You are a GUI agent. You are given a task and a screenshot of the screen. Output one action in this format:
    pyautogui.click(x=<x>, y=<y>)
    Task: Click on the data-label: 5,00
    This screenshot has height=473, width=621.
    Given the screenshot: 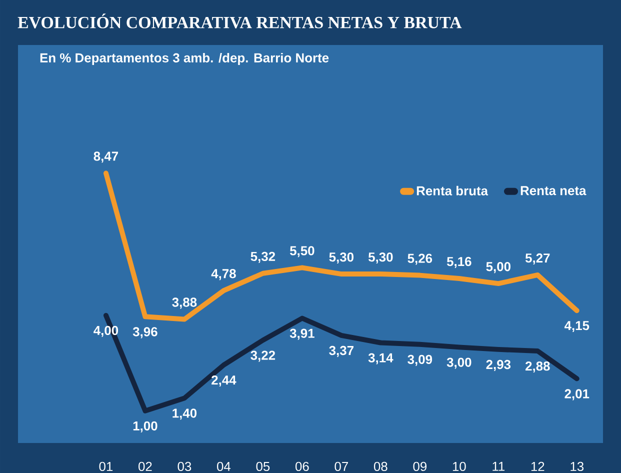 What is the action you would take?
    pyautogui.click(x=498, y=268)
    